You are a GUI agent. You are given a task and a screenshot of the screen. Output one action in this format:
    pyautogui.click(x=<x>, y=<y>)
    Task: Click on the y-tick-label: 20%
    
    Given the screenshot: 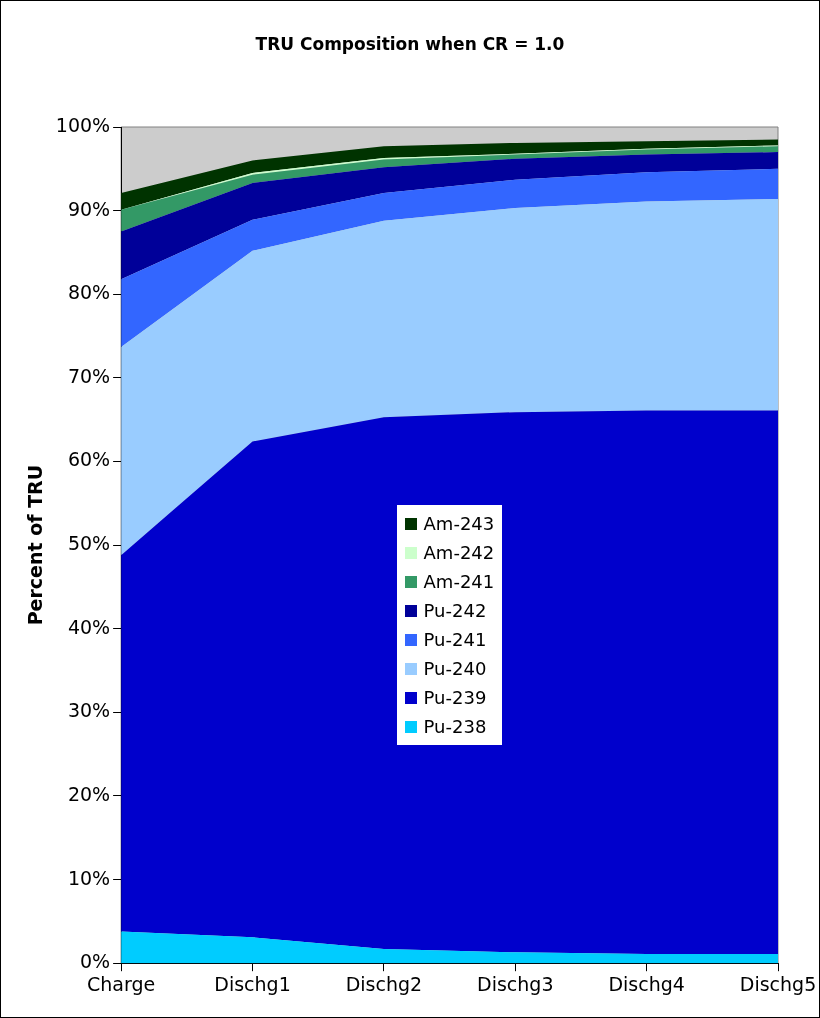 What is the action you would take?
    pyautogui.click(x=89, y=793)
    